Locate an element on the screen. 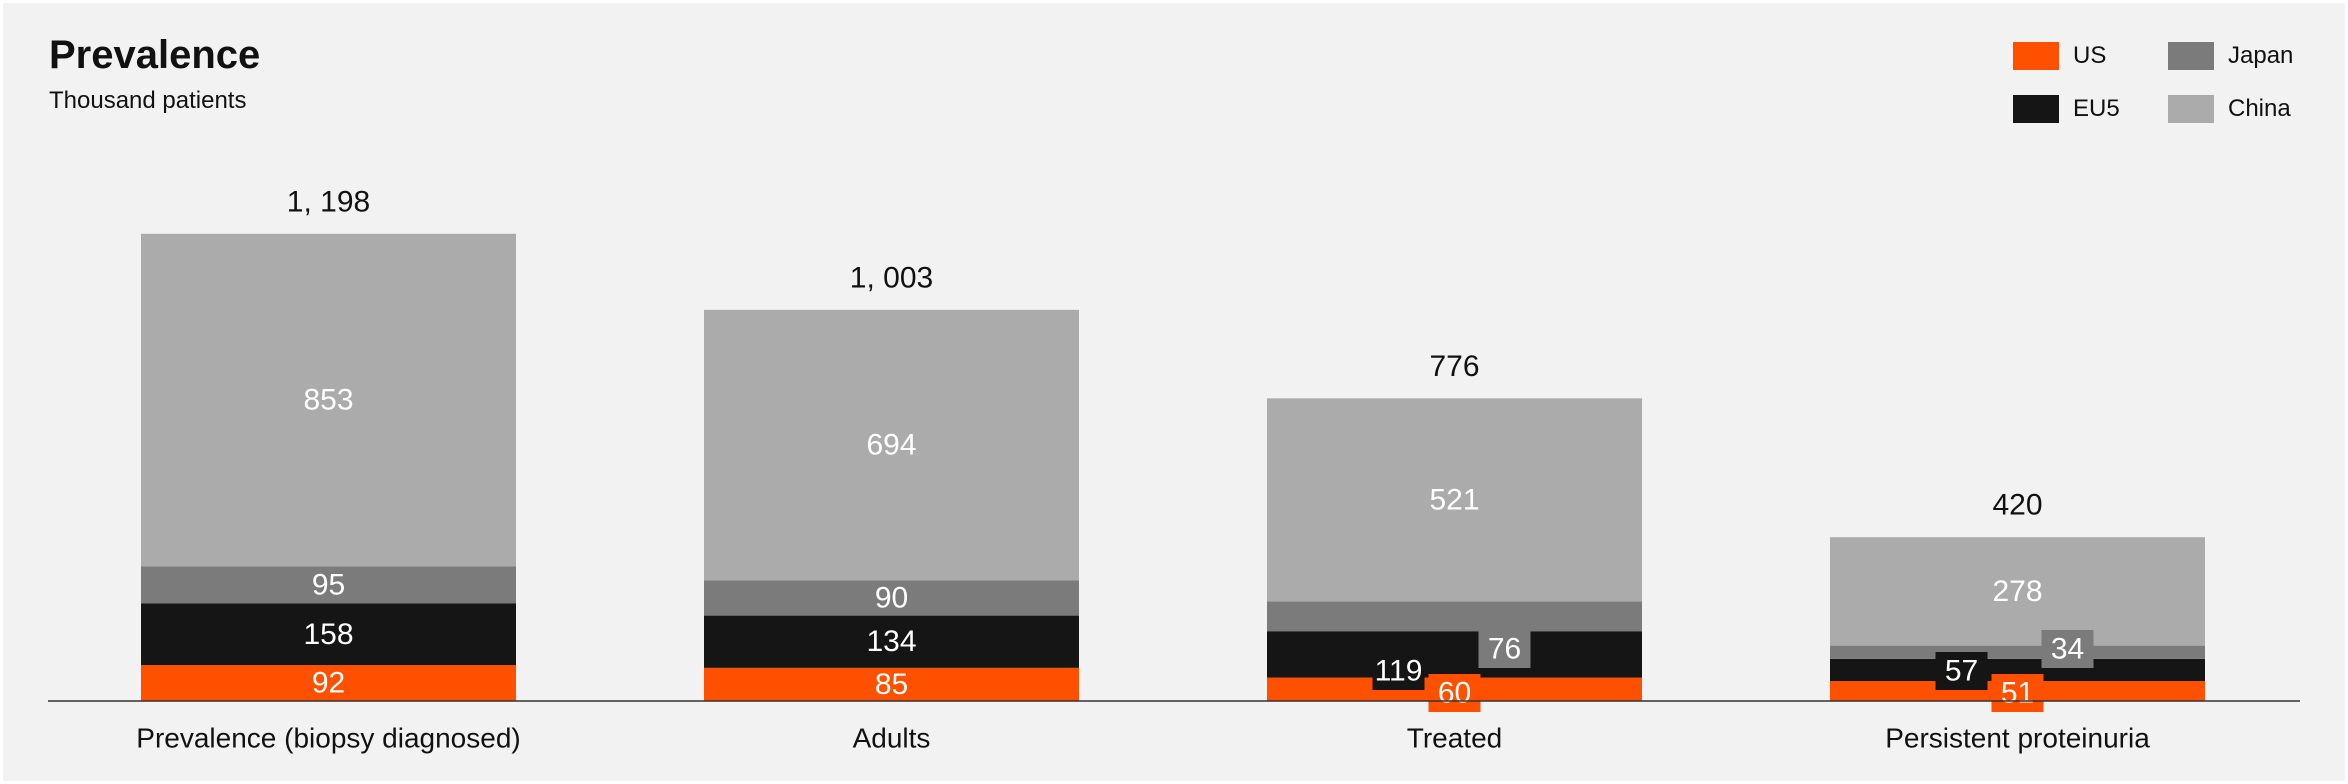 This screenshot has height=784, width=2348. bar-eu5-prevalence-biopsy-diagnosed is located at coordinates (328, 634).